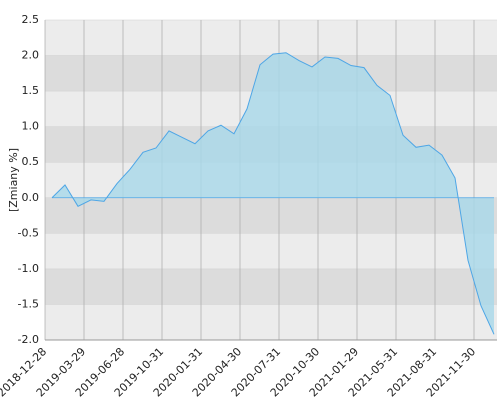 The image size is (500, 404). What do you see at coordinates (31, 90) in the screenshot?
I see `y-tick-label: 1.5` at bounding box center [31, 90].